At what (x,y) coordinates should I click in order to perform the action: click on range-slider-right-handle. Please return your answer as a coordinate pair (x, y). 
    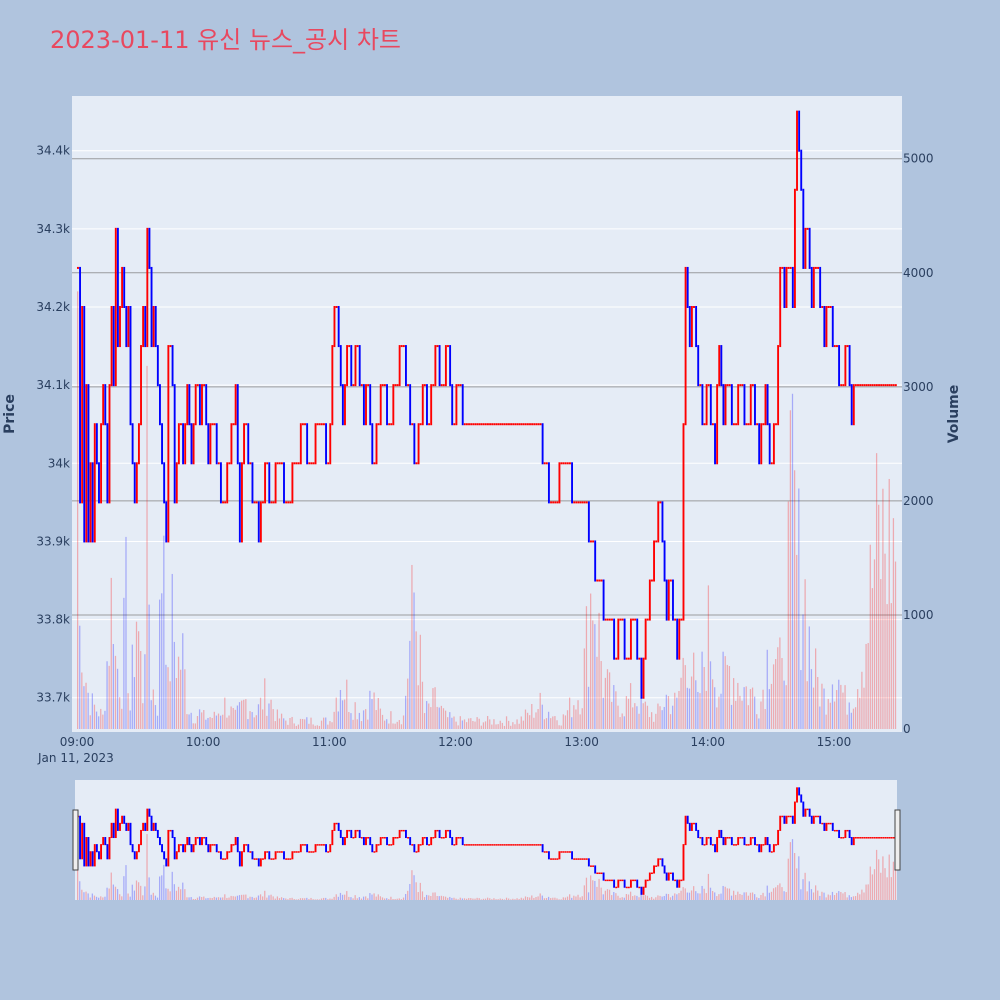
    Looking at the image, I should click on (897, 840).